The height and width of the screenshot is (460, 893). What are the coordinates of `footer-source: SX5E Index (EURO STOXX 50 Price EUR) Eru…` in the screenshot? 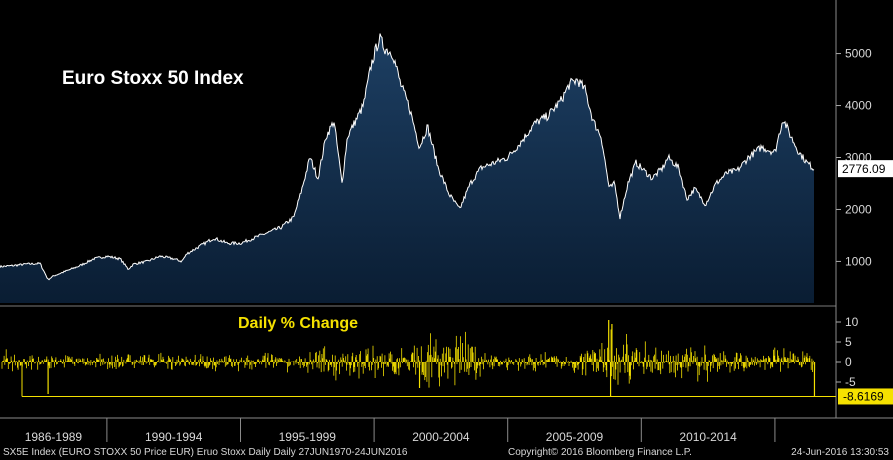 It's located at (205, 452).